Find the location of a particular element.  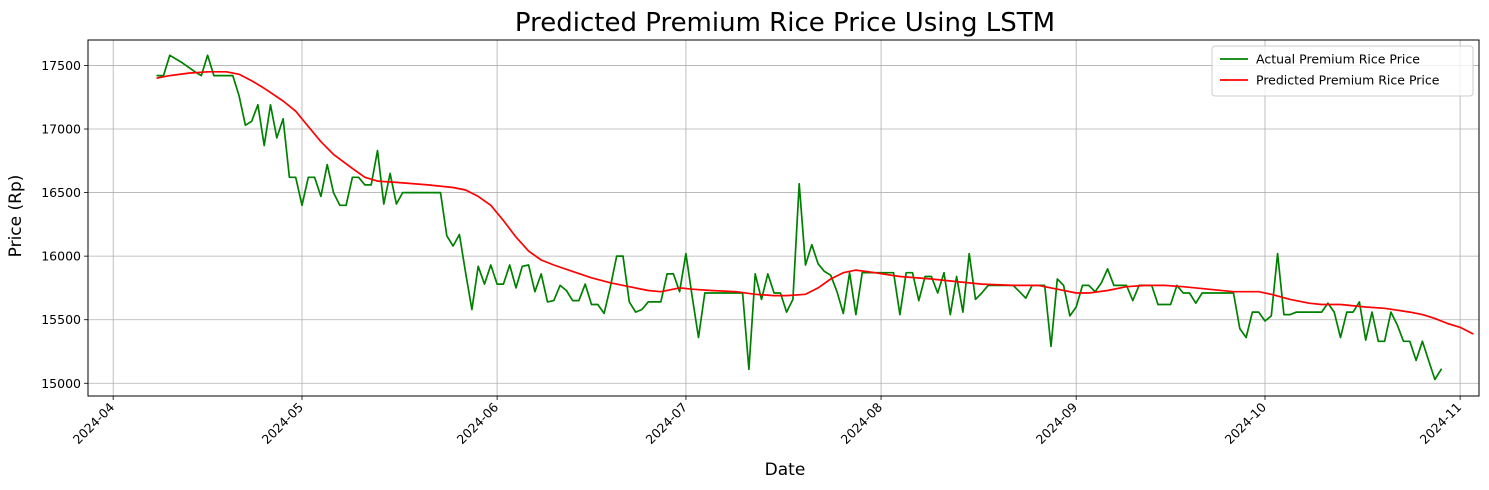

y-tick-label: 15000 is located at coordinates (61, 383).